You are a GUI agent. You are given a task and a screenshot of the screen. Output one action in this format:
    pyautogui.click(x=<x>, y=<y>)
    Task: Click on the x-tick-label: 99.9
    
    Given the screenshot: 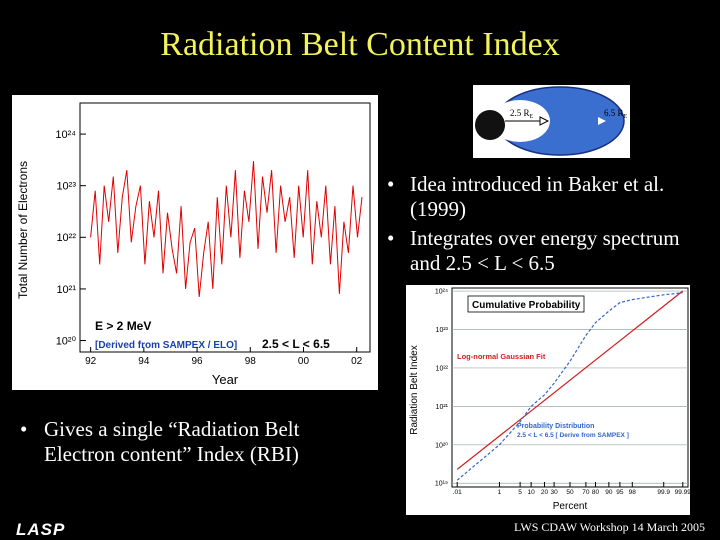 What is the action you would take?
    pyautogui.click(x=663, y=492)
    